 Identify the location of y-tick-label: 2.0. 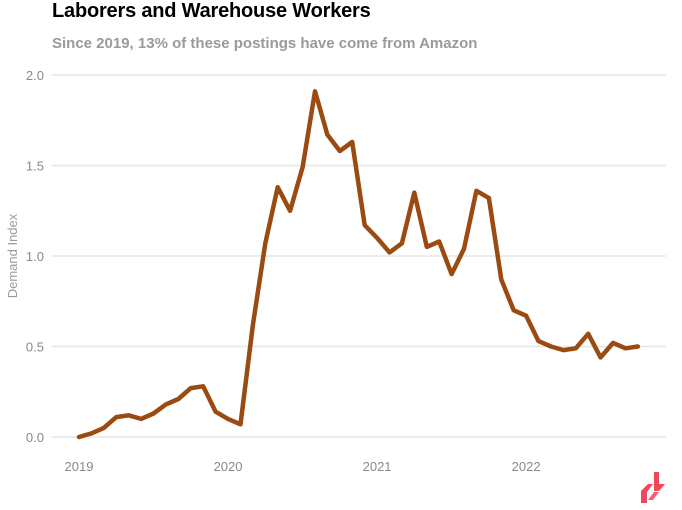
(35, 75).